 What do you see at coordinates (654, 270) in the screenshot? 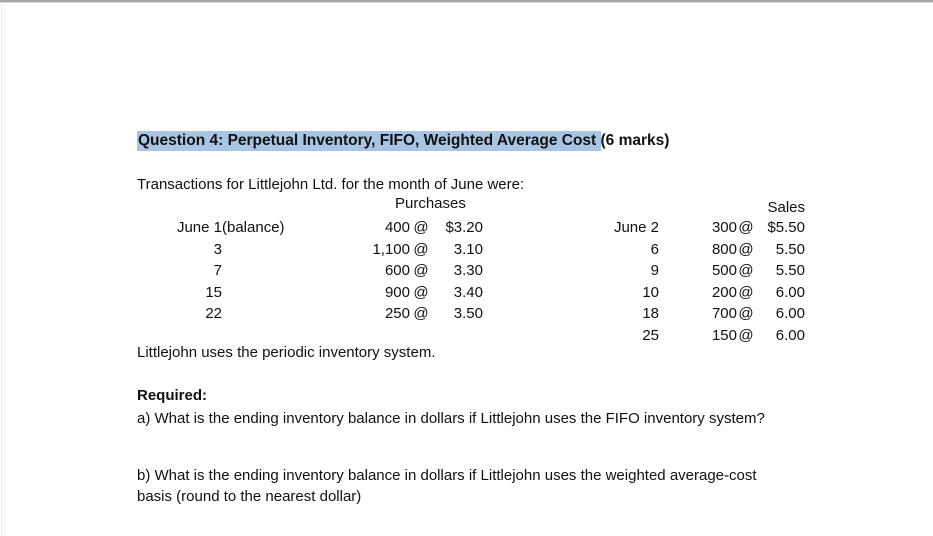
I see `sale-date-cell: 9` at bounding box center [654, 270].